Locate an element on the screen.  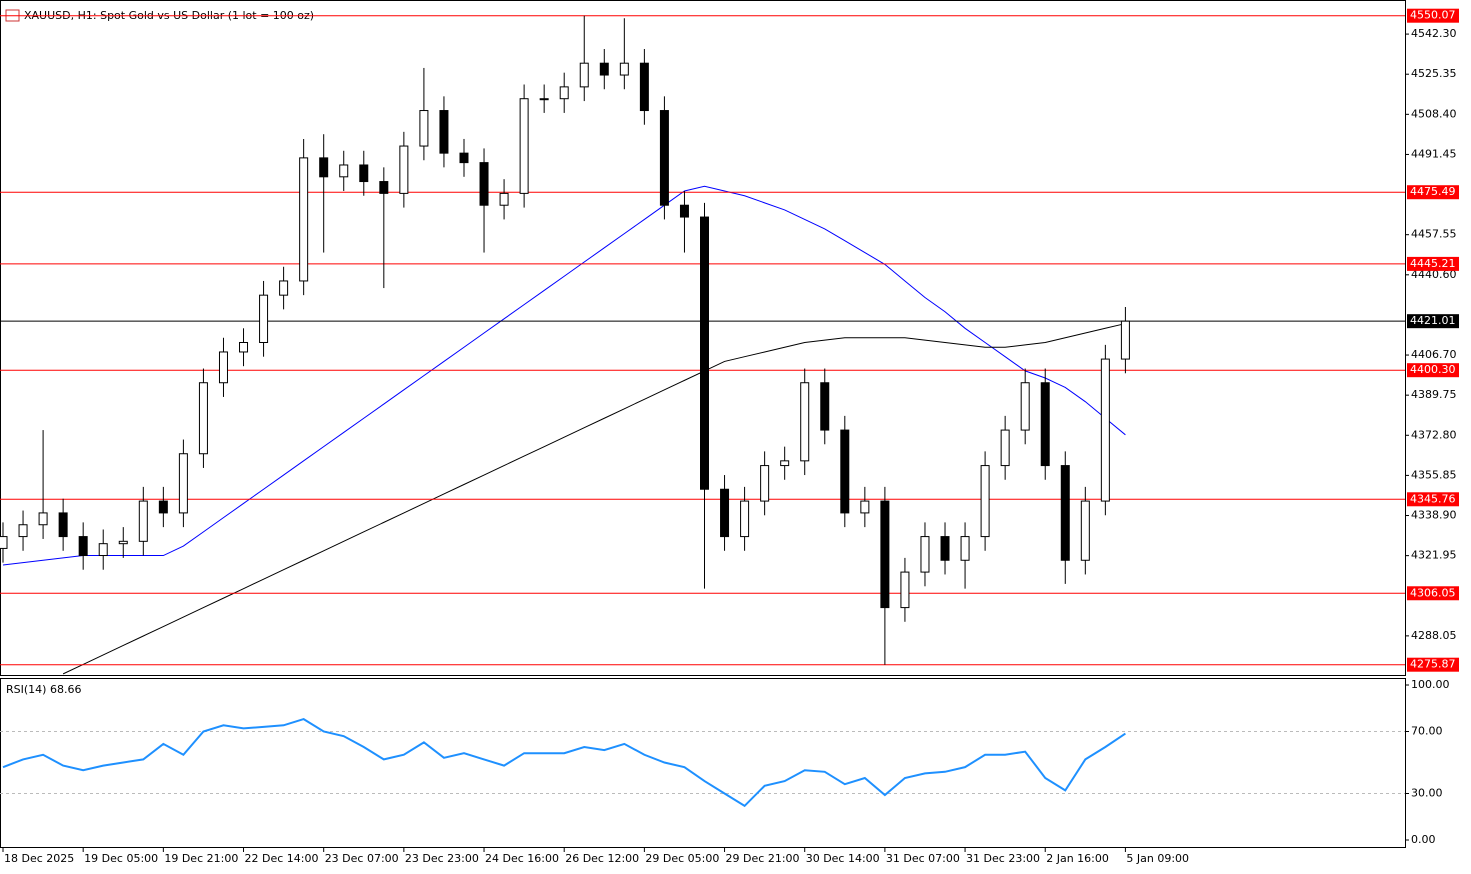
y-tick-label: 4457.55 is located at coordinates (1434, 234).